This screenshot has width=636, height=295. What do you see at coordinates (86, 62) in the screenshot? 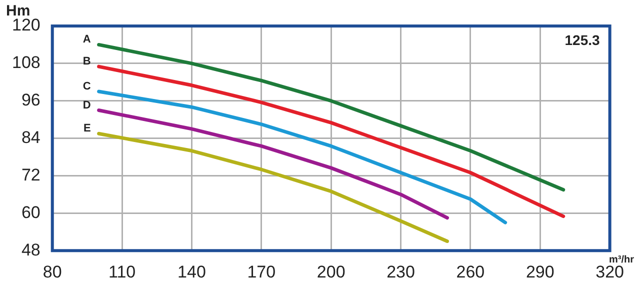
I see `series-label: B` at bounding box center [86, 62].